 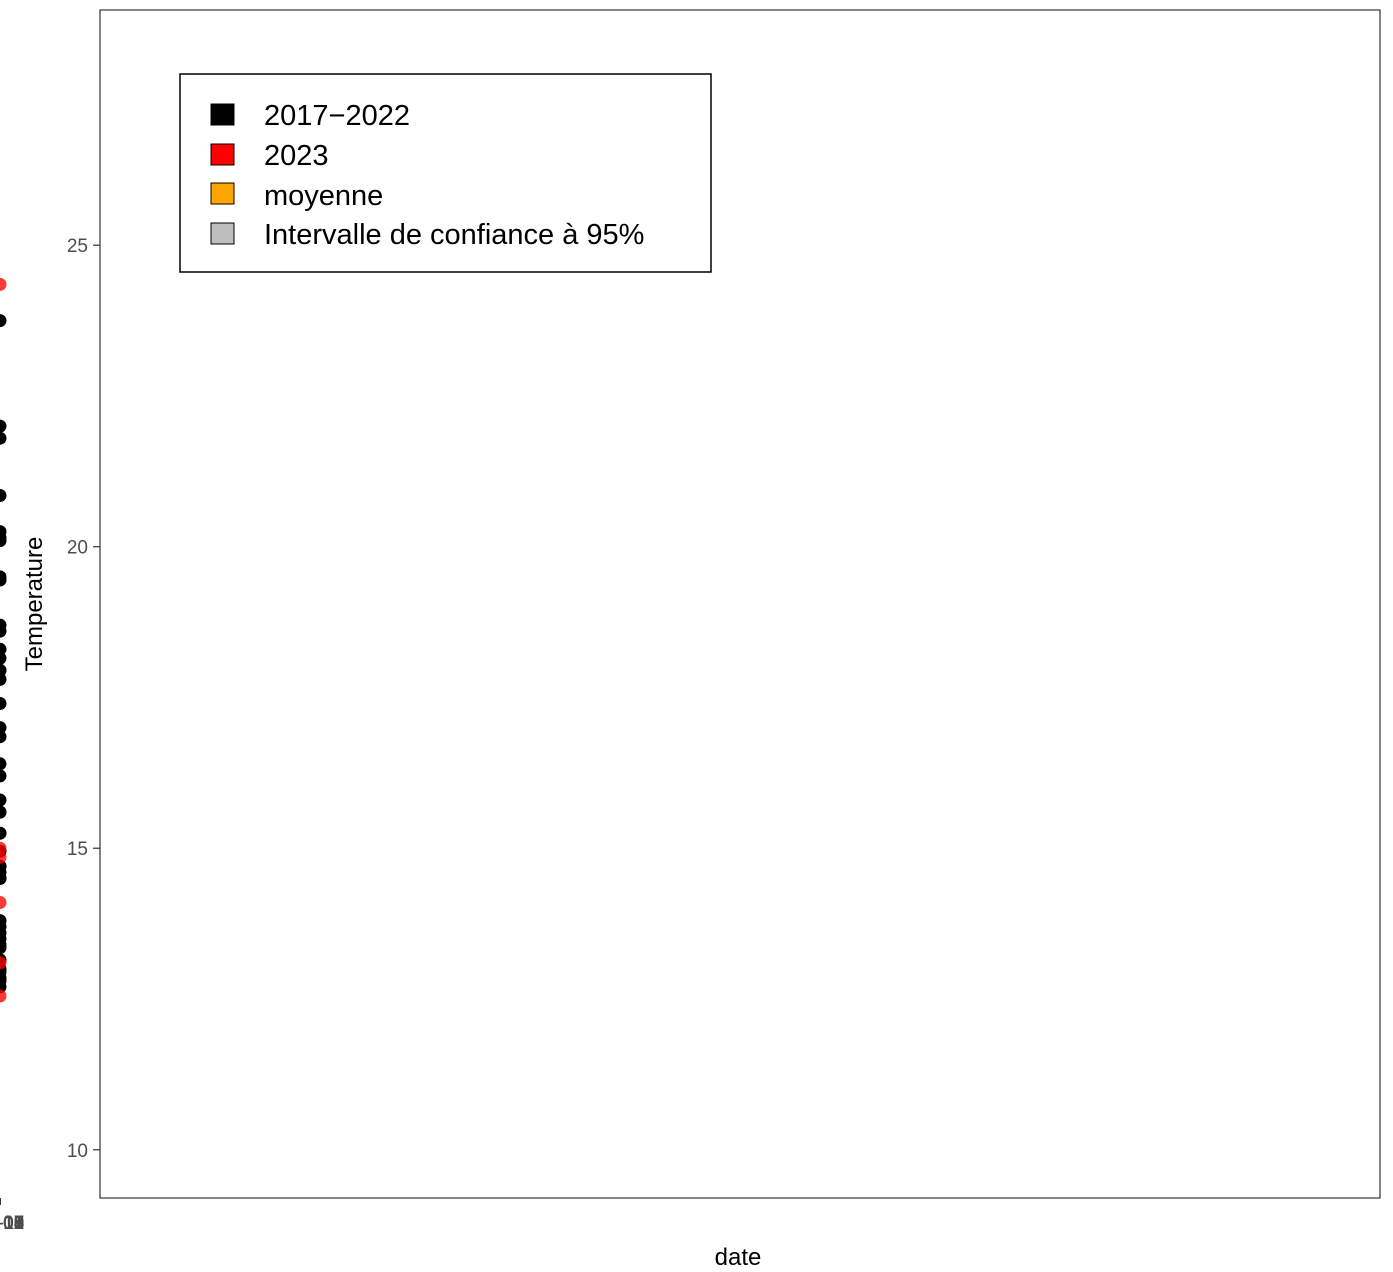 I want to click on x-tick-label: 01-01, so click(x=12, y=1223).